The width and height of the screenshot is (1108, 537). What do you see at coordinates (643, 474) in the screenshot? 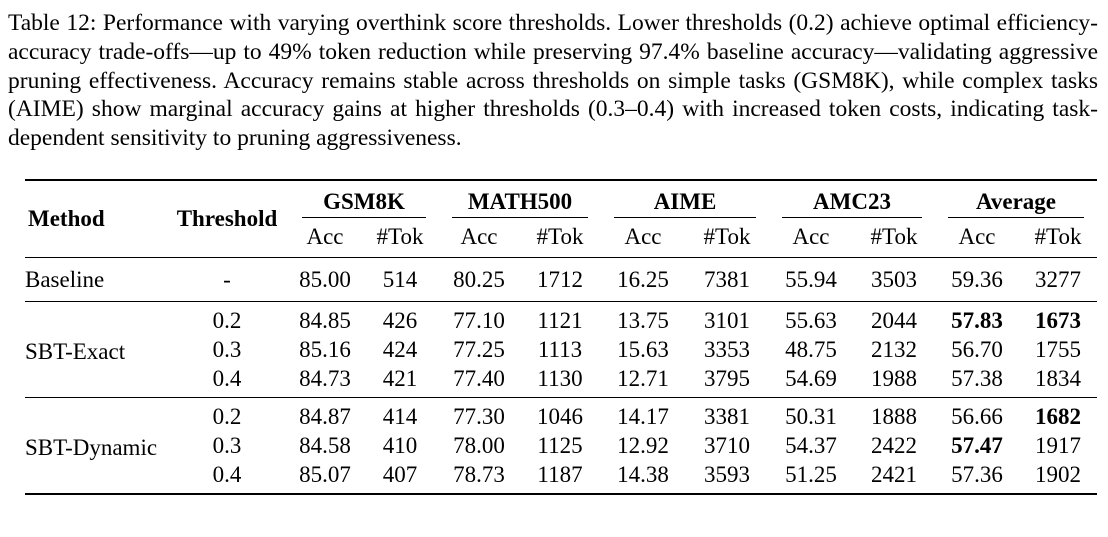
I see `table-cell: 14.38` at bounding box center [643, 474].